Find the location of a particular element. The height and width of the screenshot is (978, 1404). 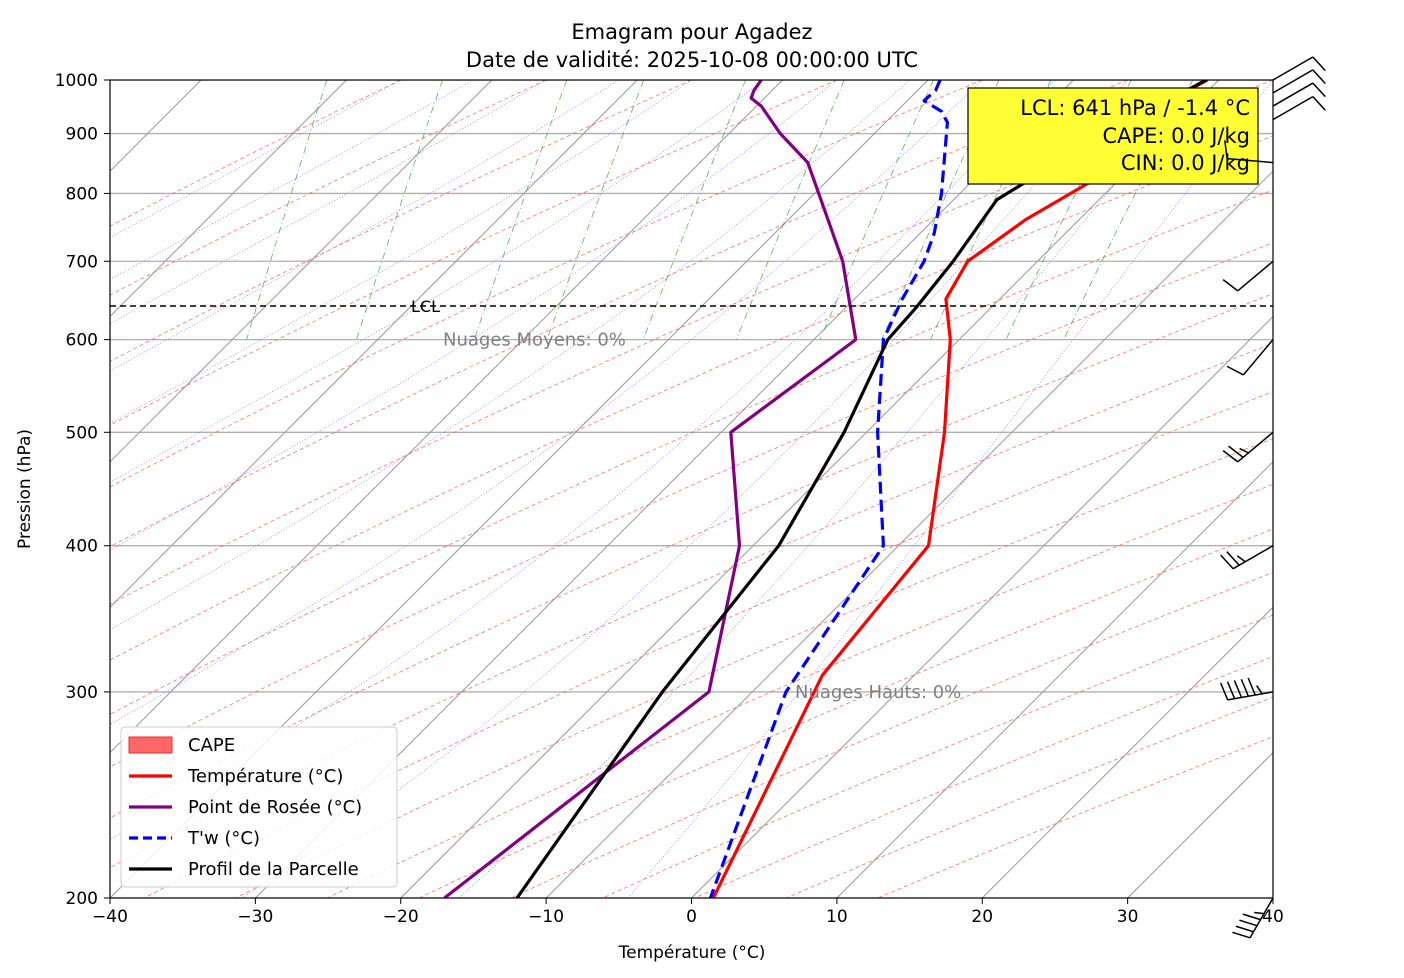

legend-box is located at coordinates (259, 807).